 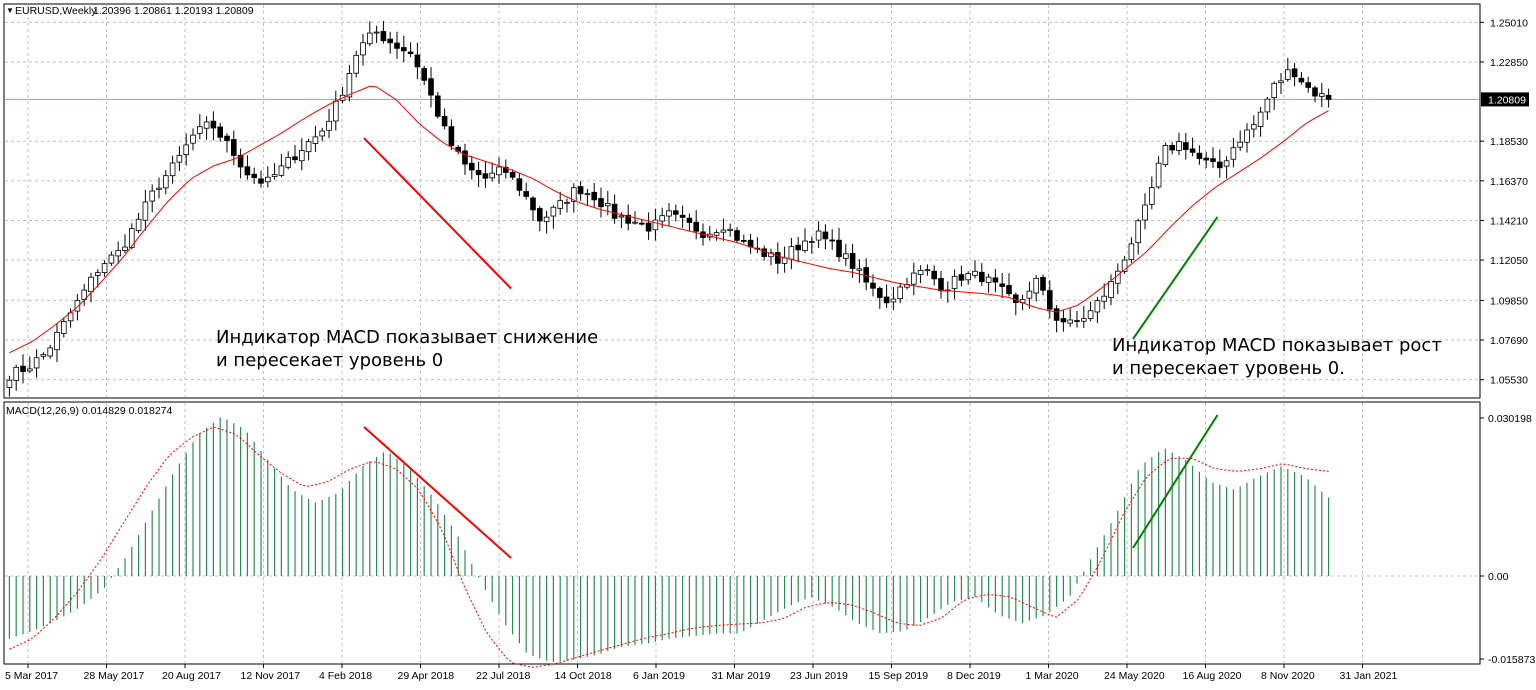 What do you see at coordinates (974, 676) in the screenshot?
I see `x-tick-label: 8 Dec 2019` at bounding box center [974, 676].